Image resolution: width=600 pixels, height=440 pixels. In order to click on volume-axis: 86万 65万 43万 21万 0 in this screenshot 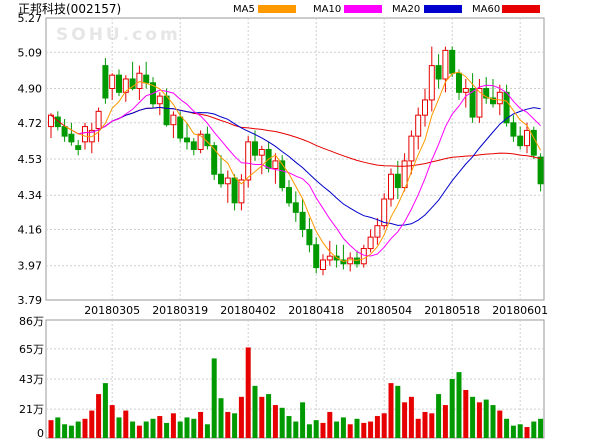, I will do `click(31, 377)`.